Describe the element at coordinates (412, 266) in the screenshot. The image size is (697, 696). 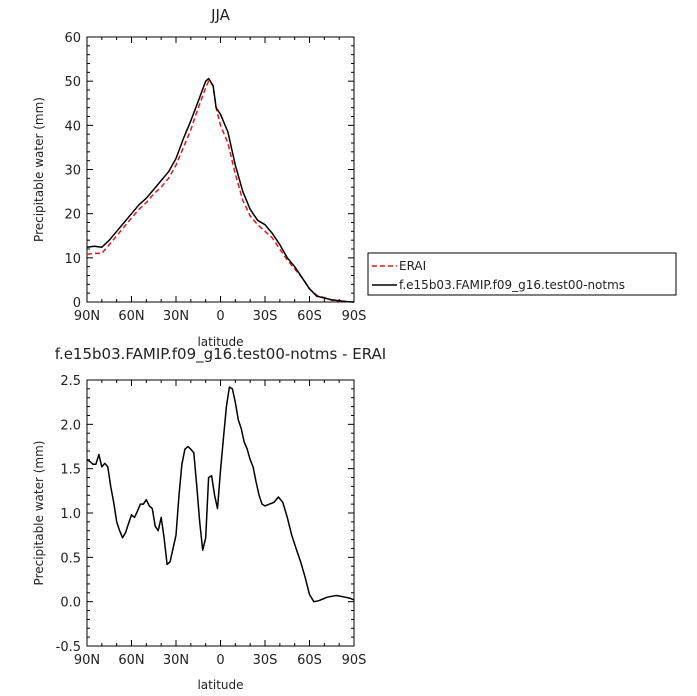
I see `legend-entry: ERAI` at that location.